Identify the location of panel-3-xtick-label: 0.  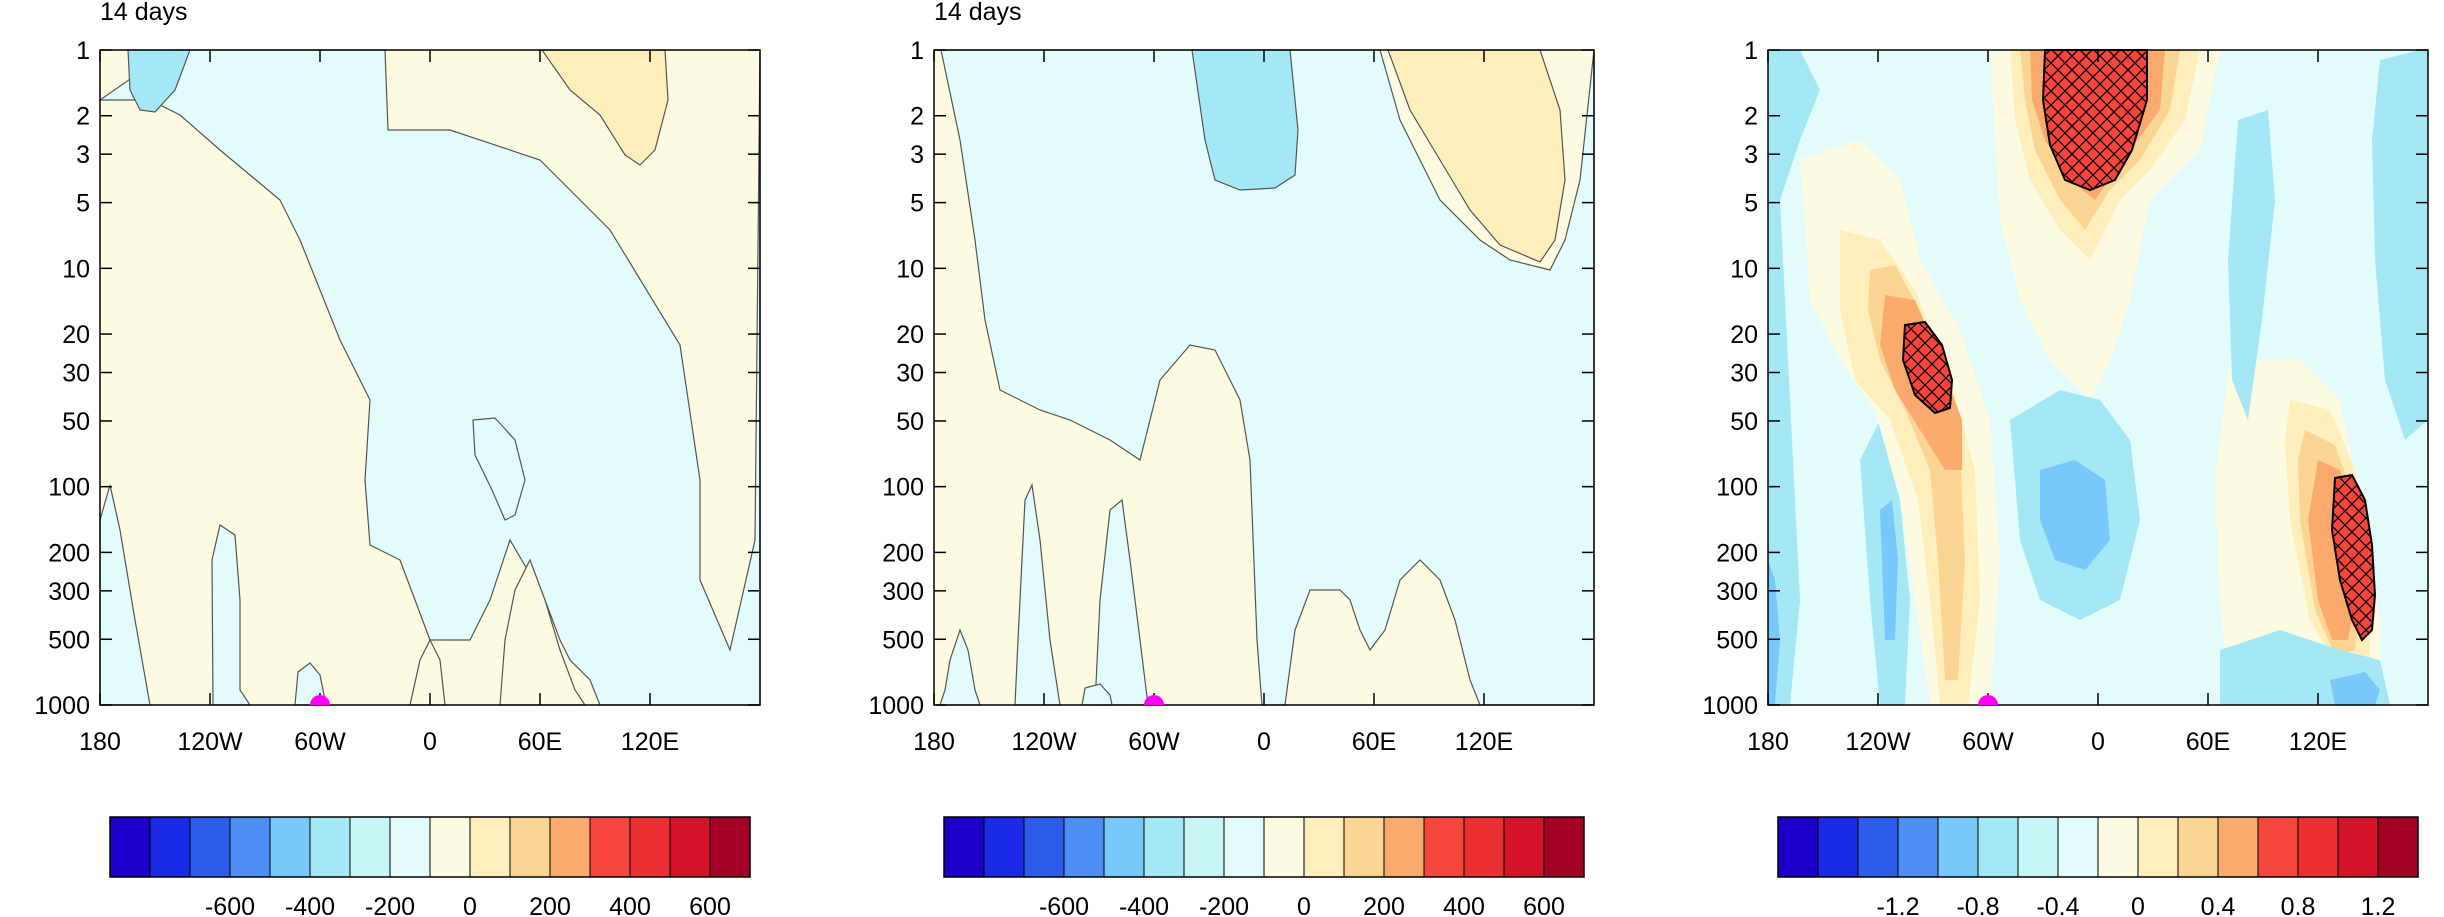
(2098, 742).